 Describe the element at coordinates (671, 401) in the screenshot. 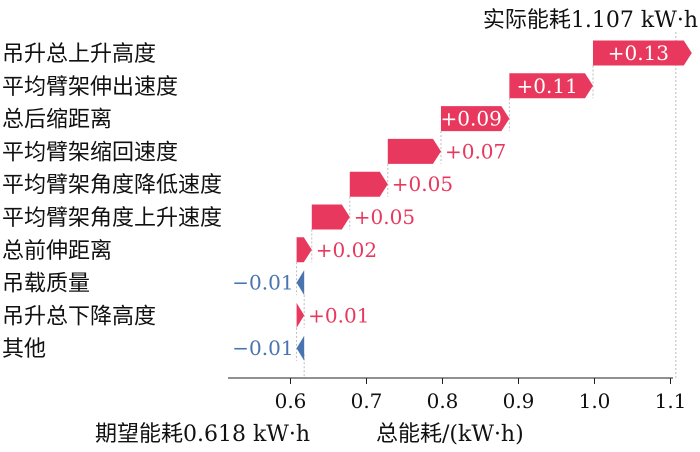

I see `x-tick-label: 1.1` at that location.